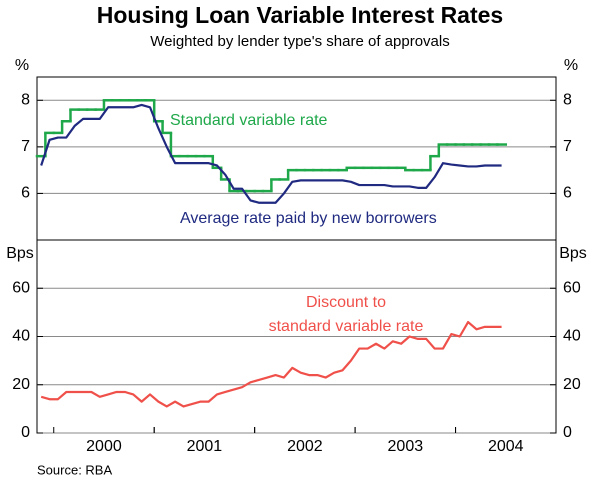 This screenshot has height=484, width=600. I want to click on x-tick-label: 2000, so click(104, 446).